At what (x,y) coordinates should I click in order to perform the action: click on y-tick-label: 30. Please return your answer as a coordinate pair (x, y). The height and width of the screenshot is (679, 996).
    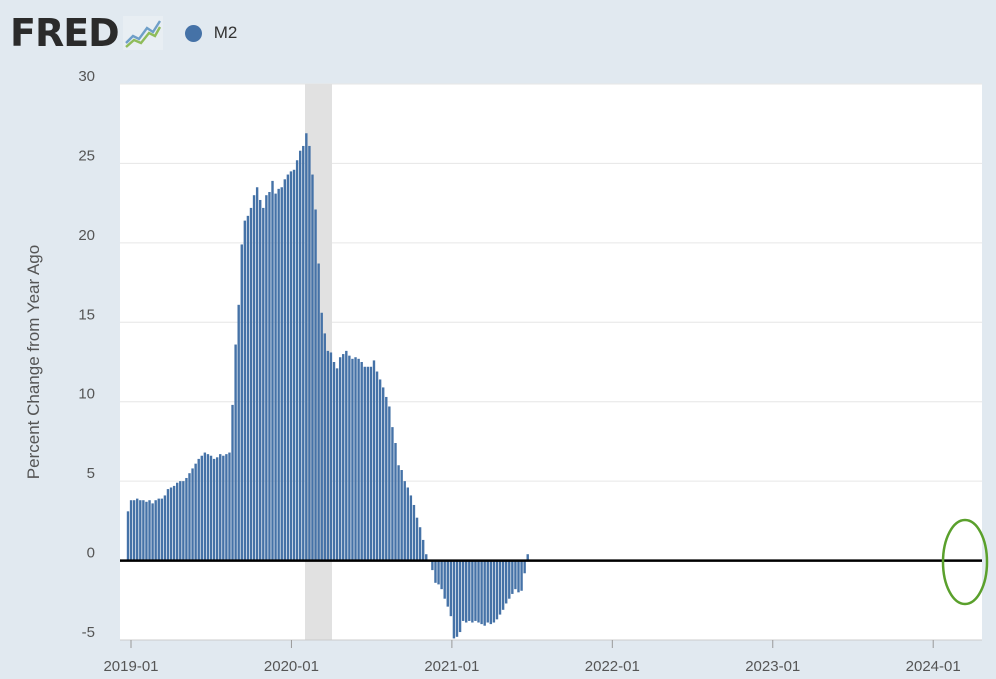
    Looking at the image, I should click on (86, 76).